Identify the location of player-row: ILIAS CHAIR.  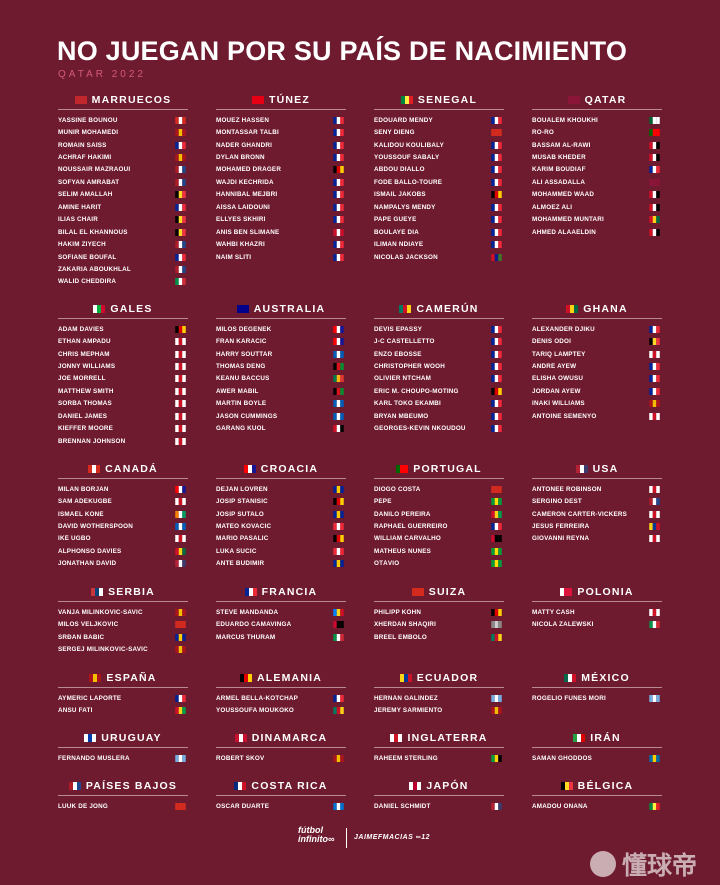
(123, 220).